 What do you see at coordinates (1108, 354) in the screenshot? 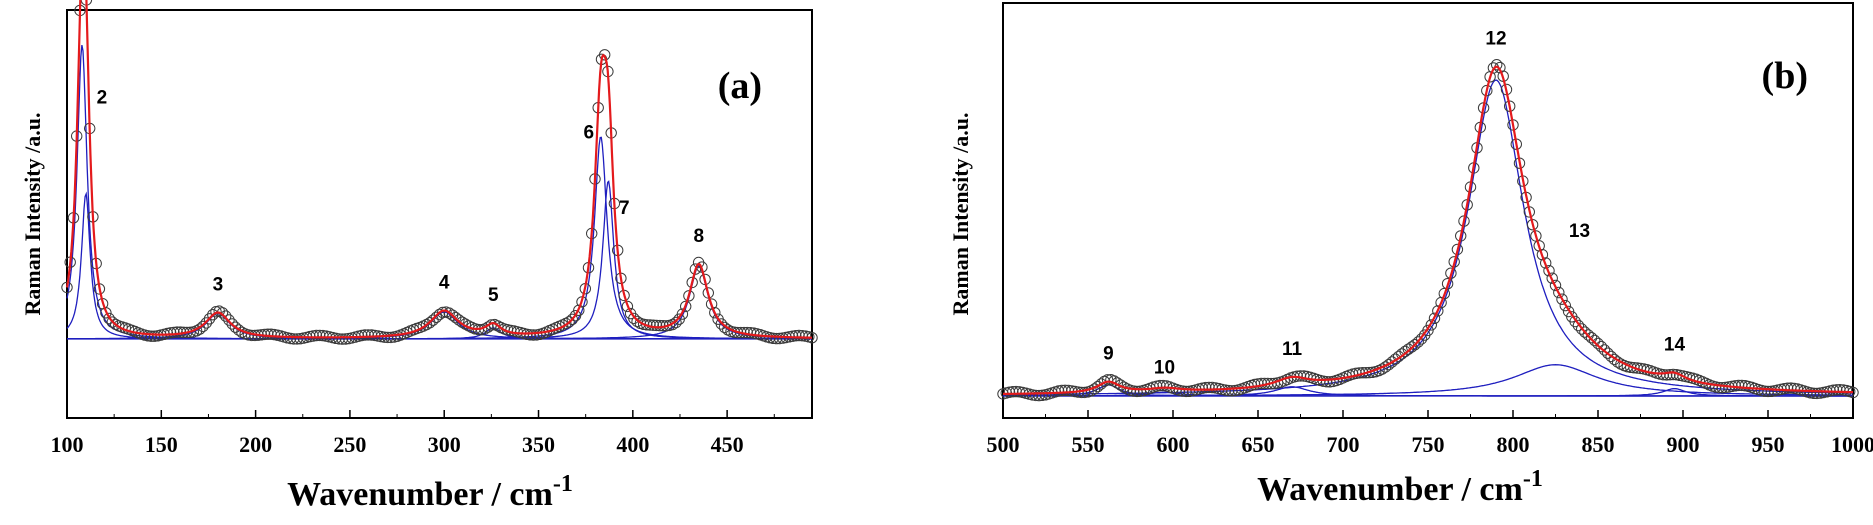
I see `peak-label-9: 9` at bounding box center [1108, 354].